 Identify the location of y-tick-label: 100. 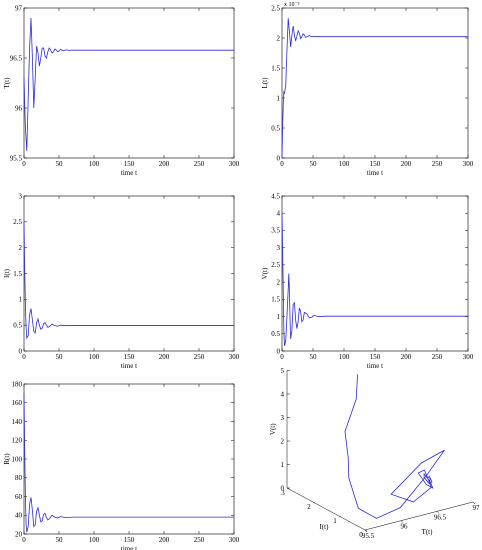
(17, 459).